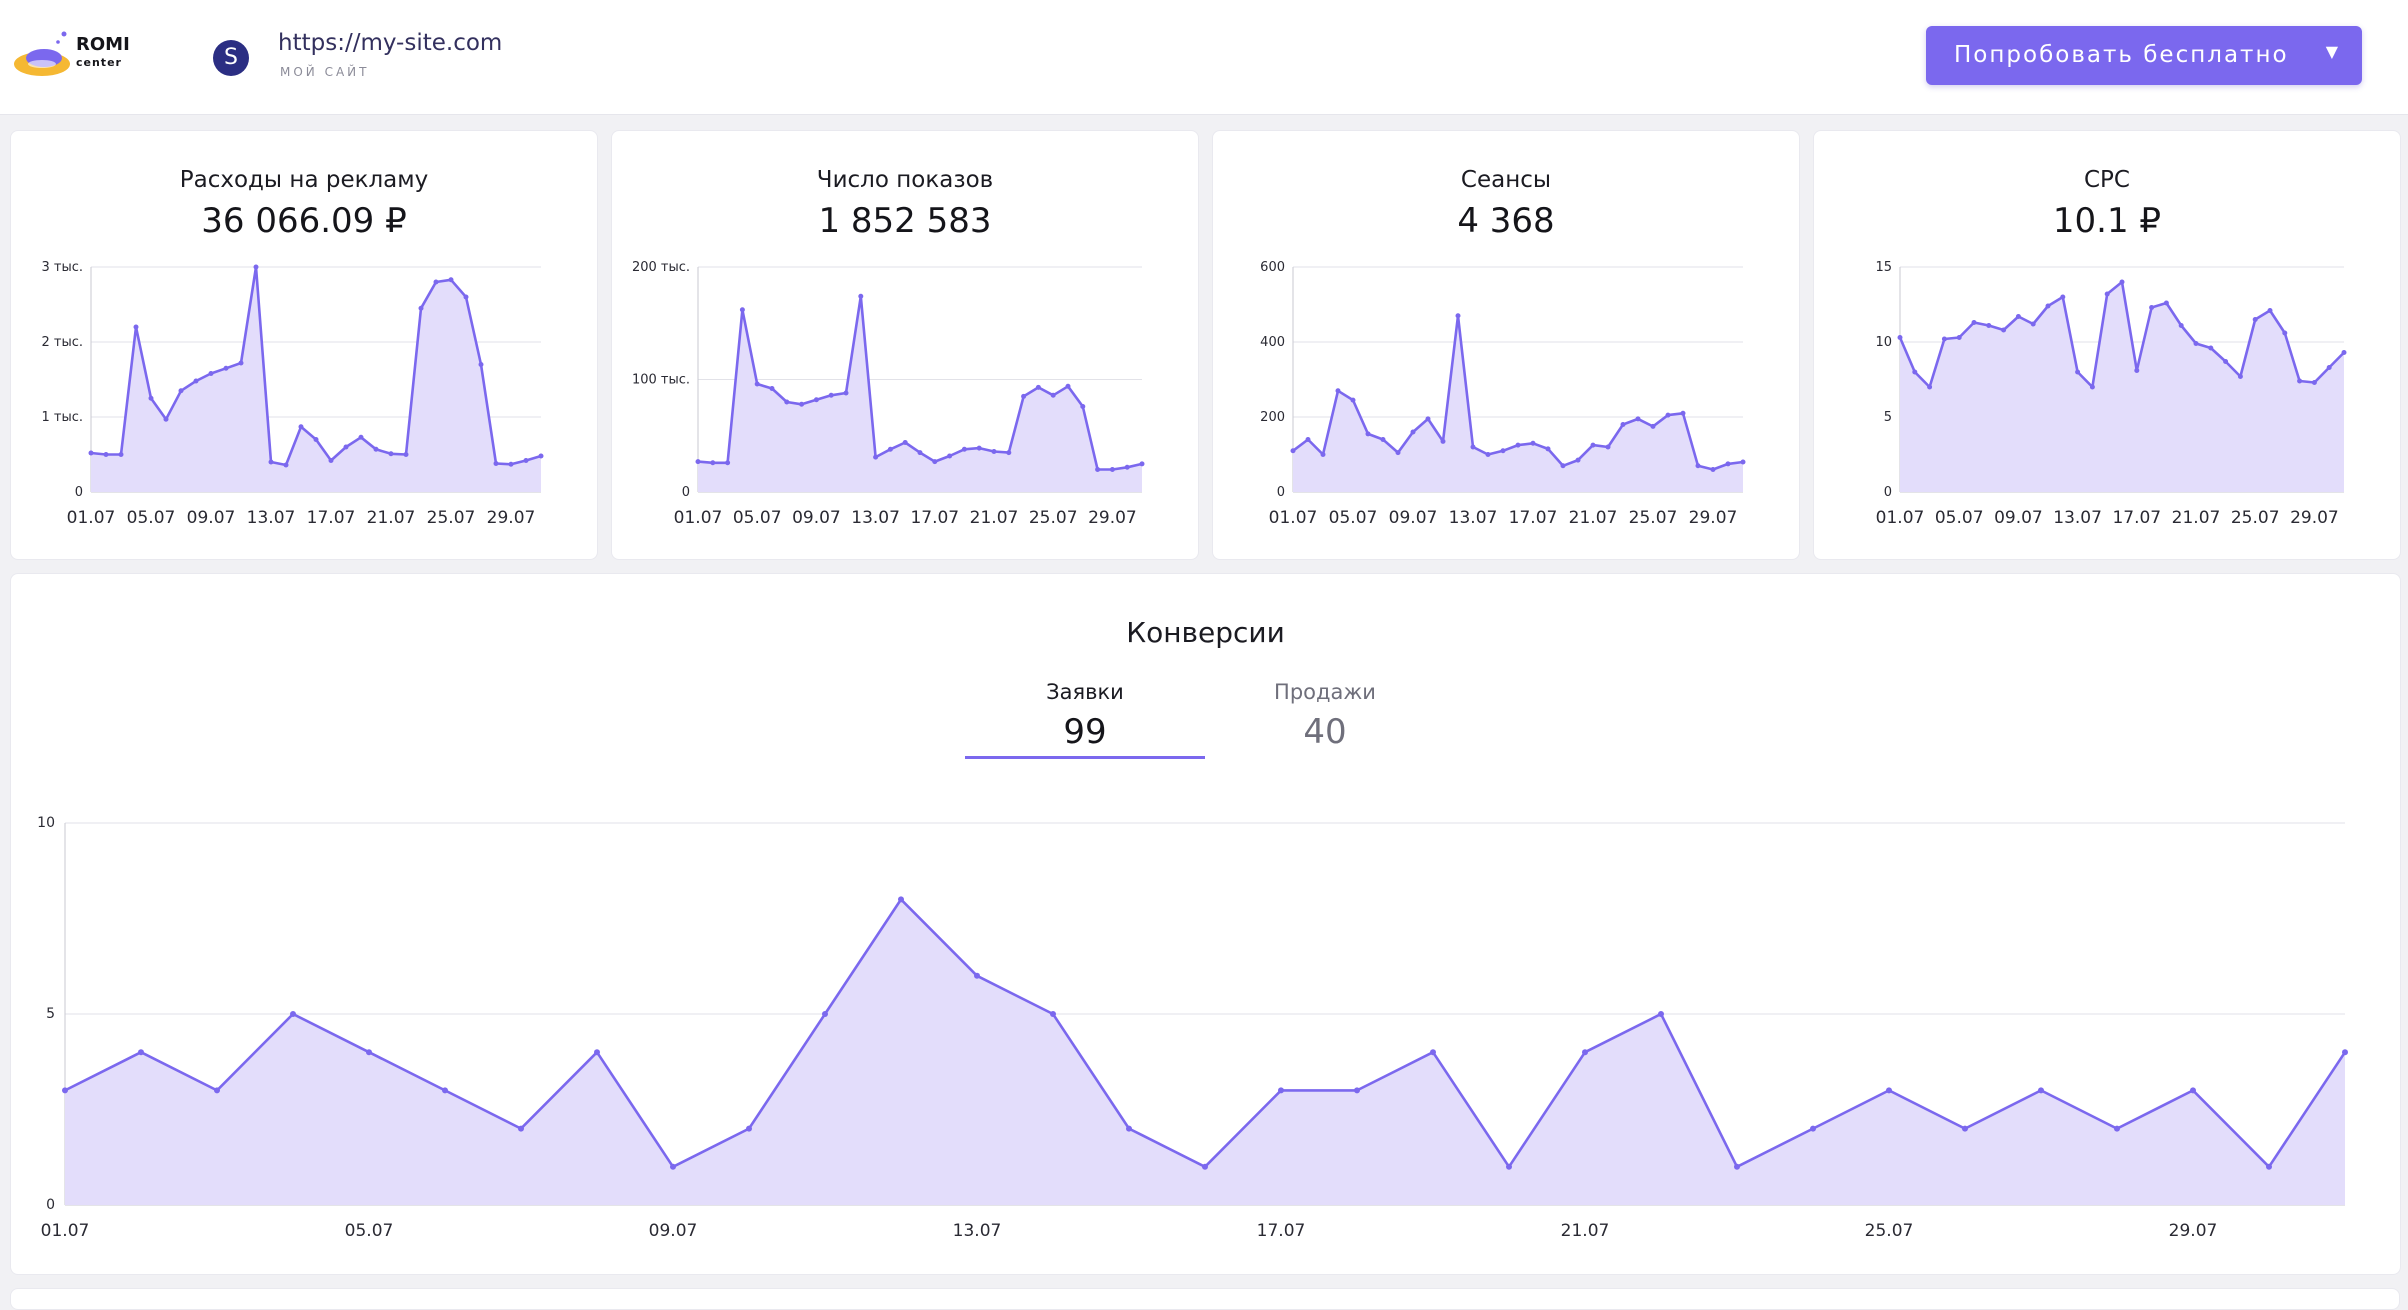 The height and width of the screenshot is (1310, 2408). What do you see at coordinates (390, 43) in the screenshot?
I see `site-url: https://my-site.com` at bounding box center [390, 43].